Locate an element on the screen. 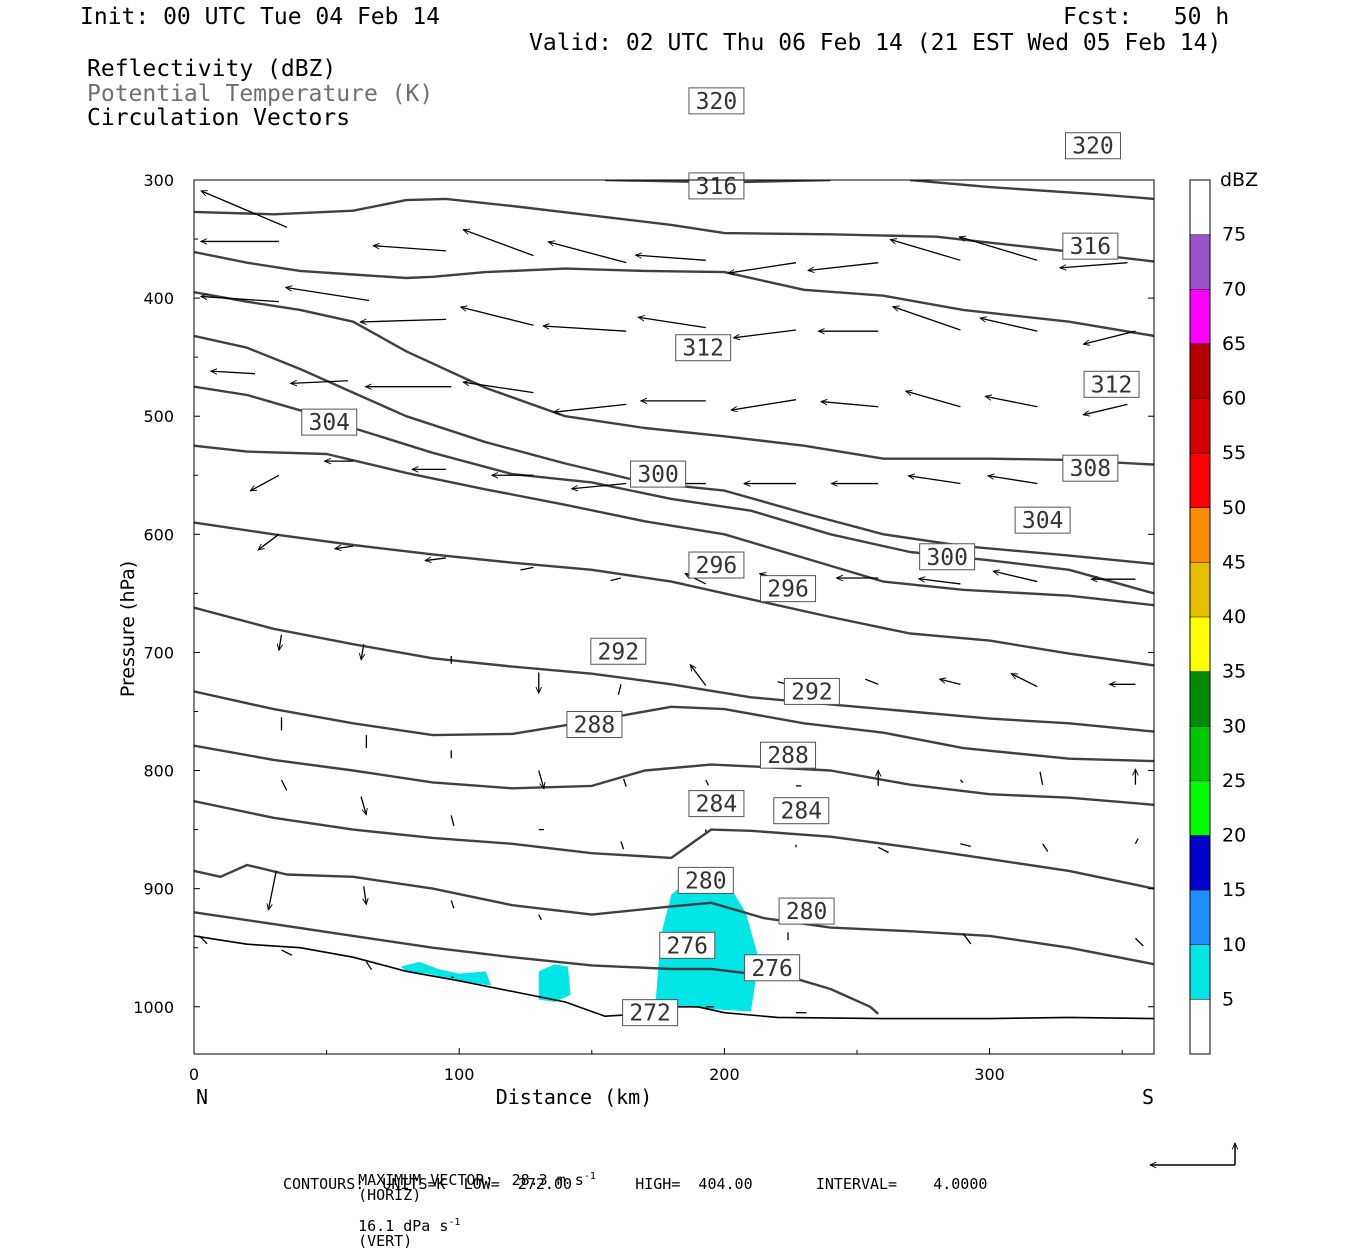  contour-label-text: 292 is located at coordinates (619, 652).